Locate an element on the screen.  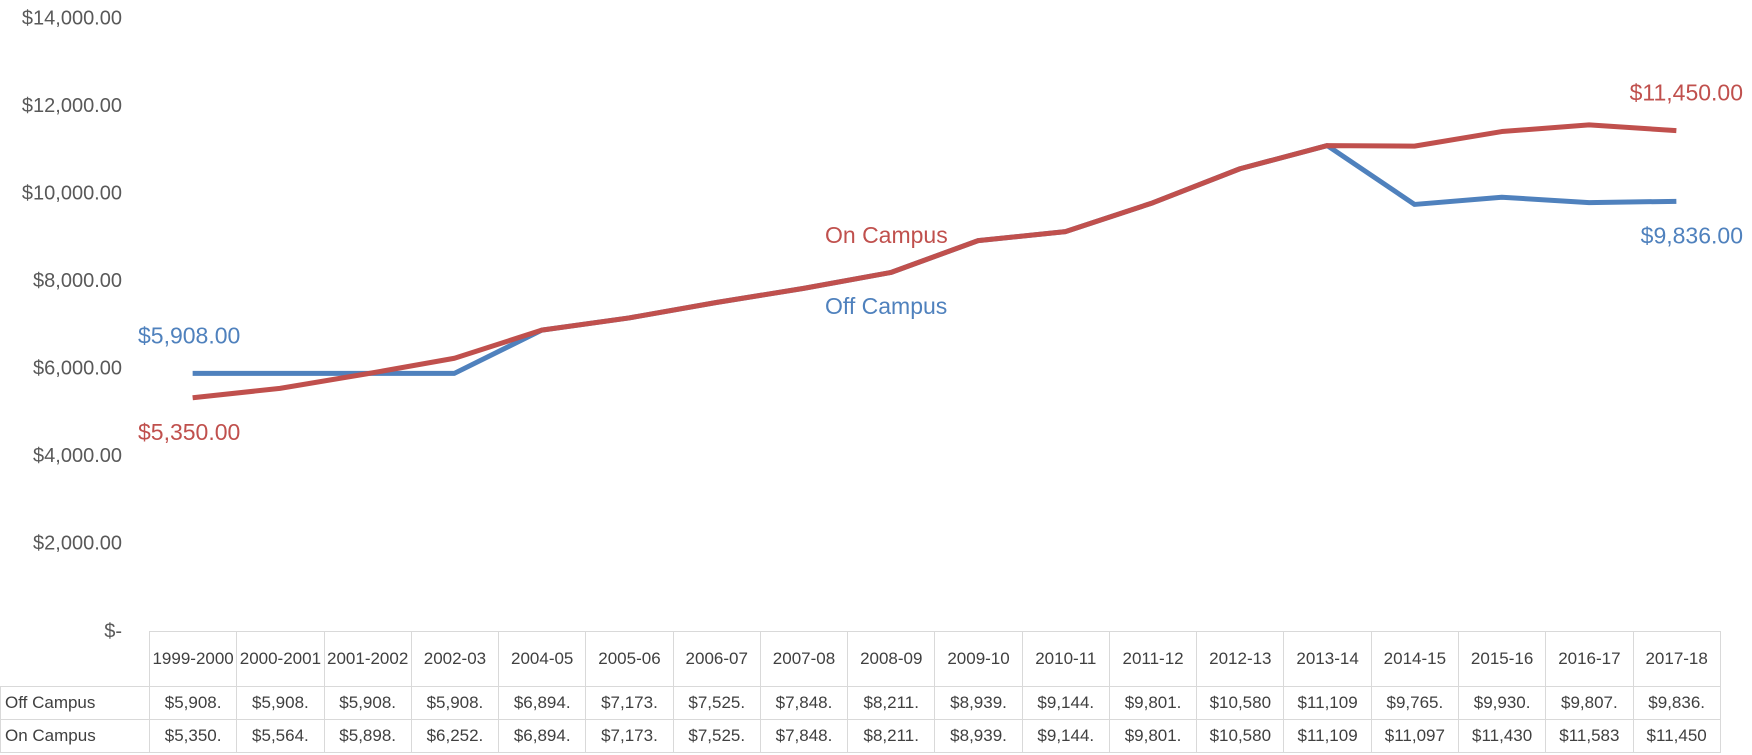
x-tick-label: 2017-​18 is located at coordinates (1676, 659).